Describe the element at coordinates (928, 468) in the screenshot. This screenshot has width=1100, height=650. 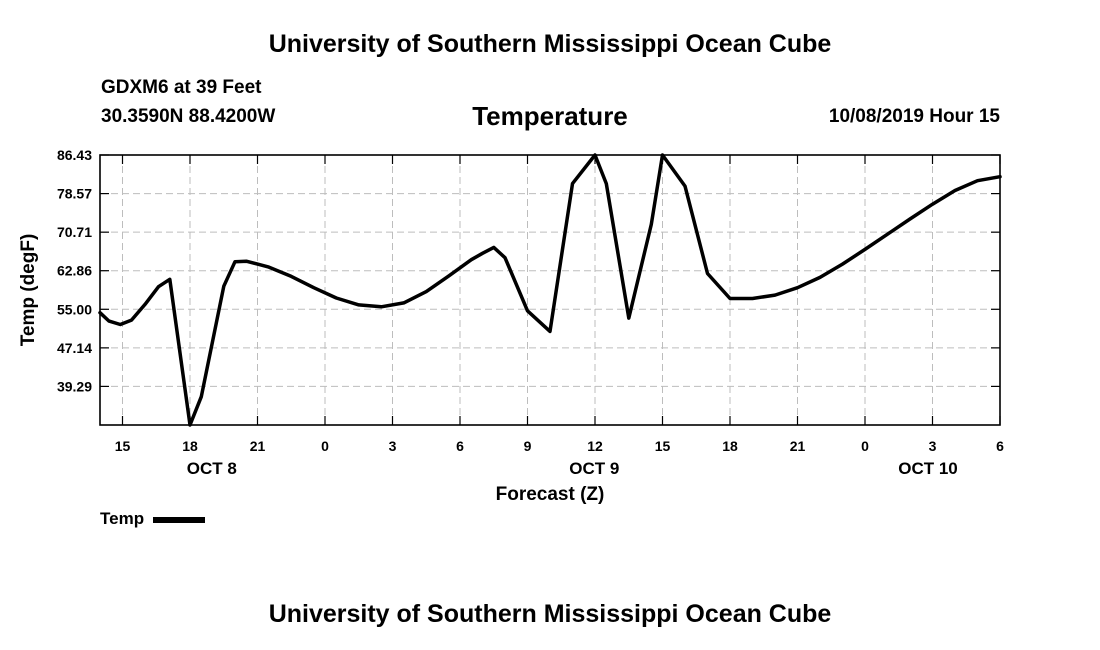
I see `x-day-label: OCT 10` at that location.